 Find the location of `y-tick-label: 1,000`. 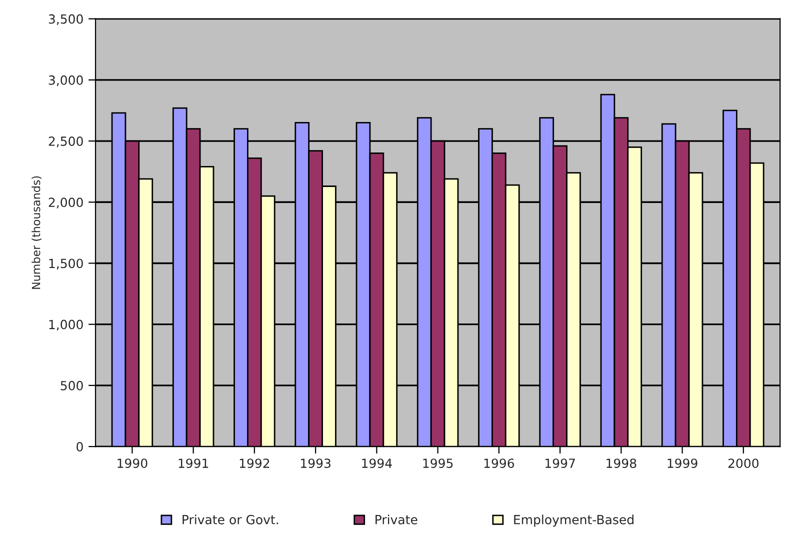

y-tick-label: 1,000 is located at coordinates (66, 325).